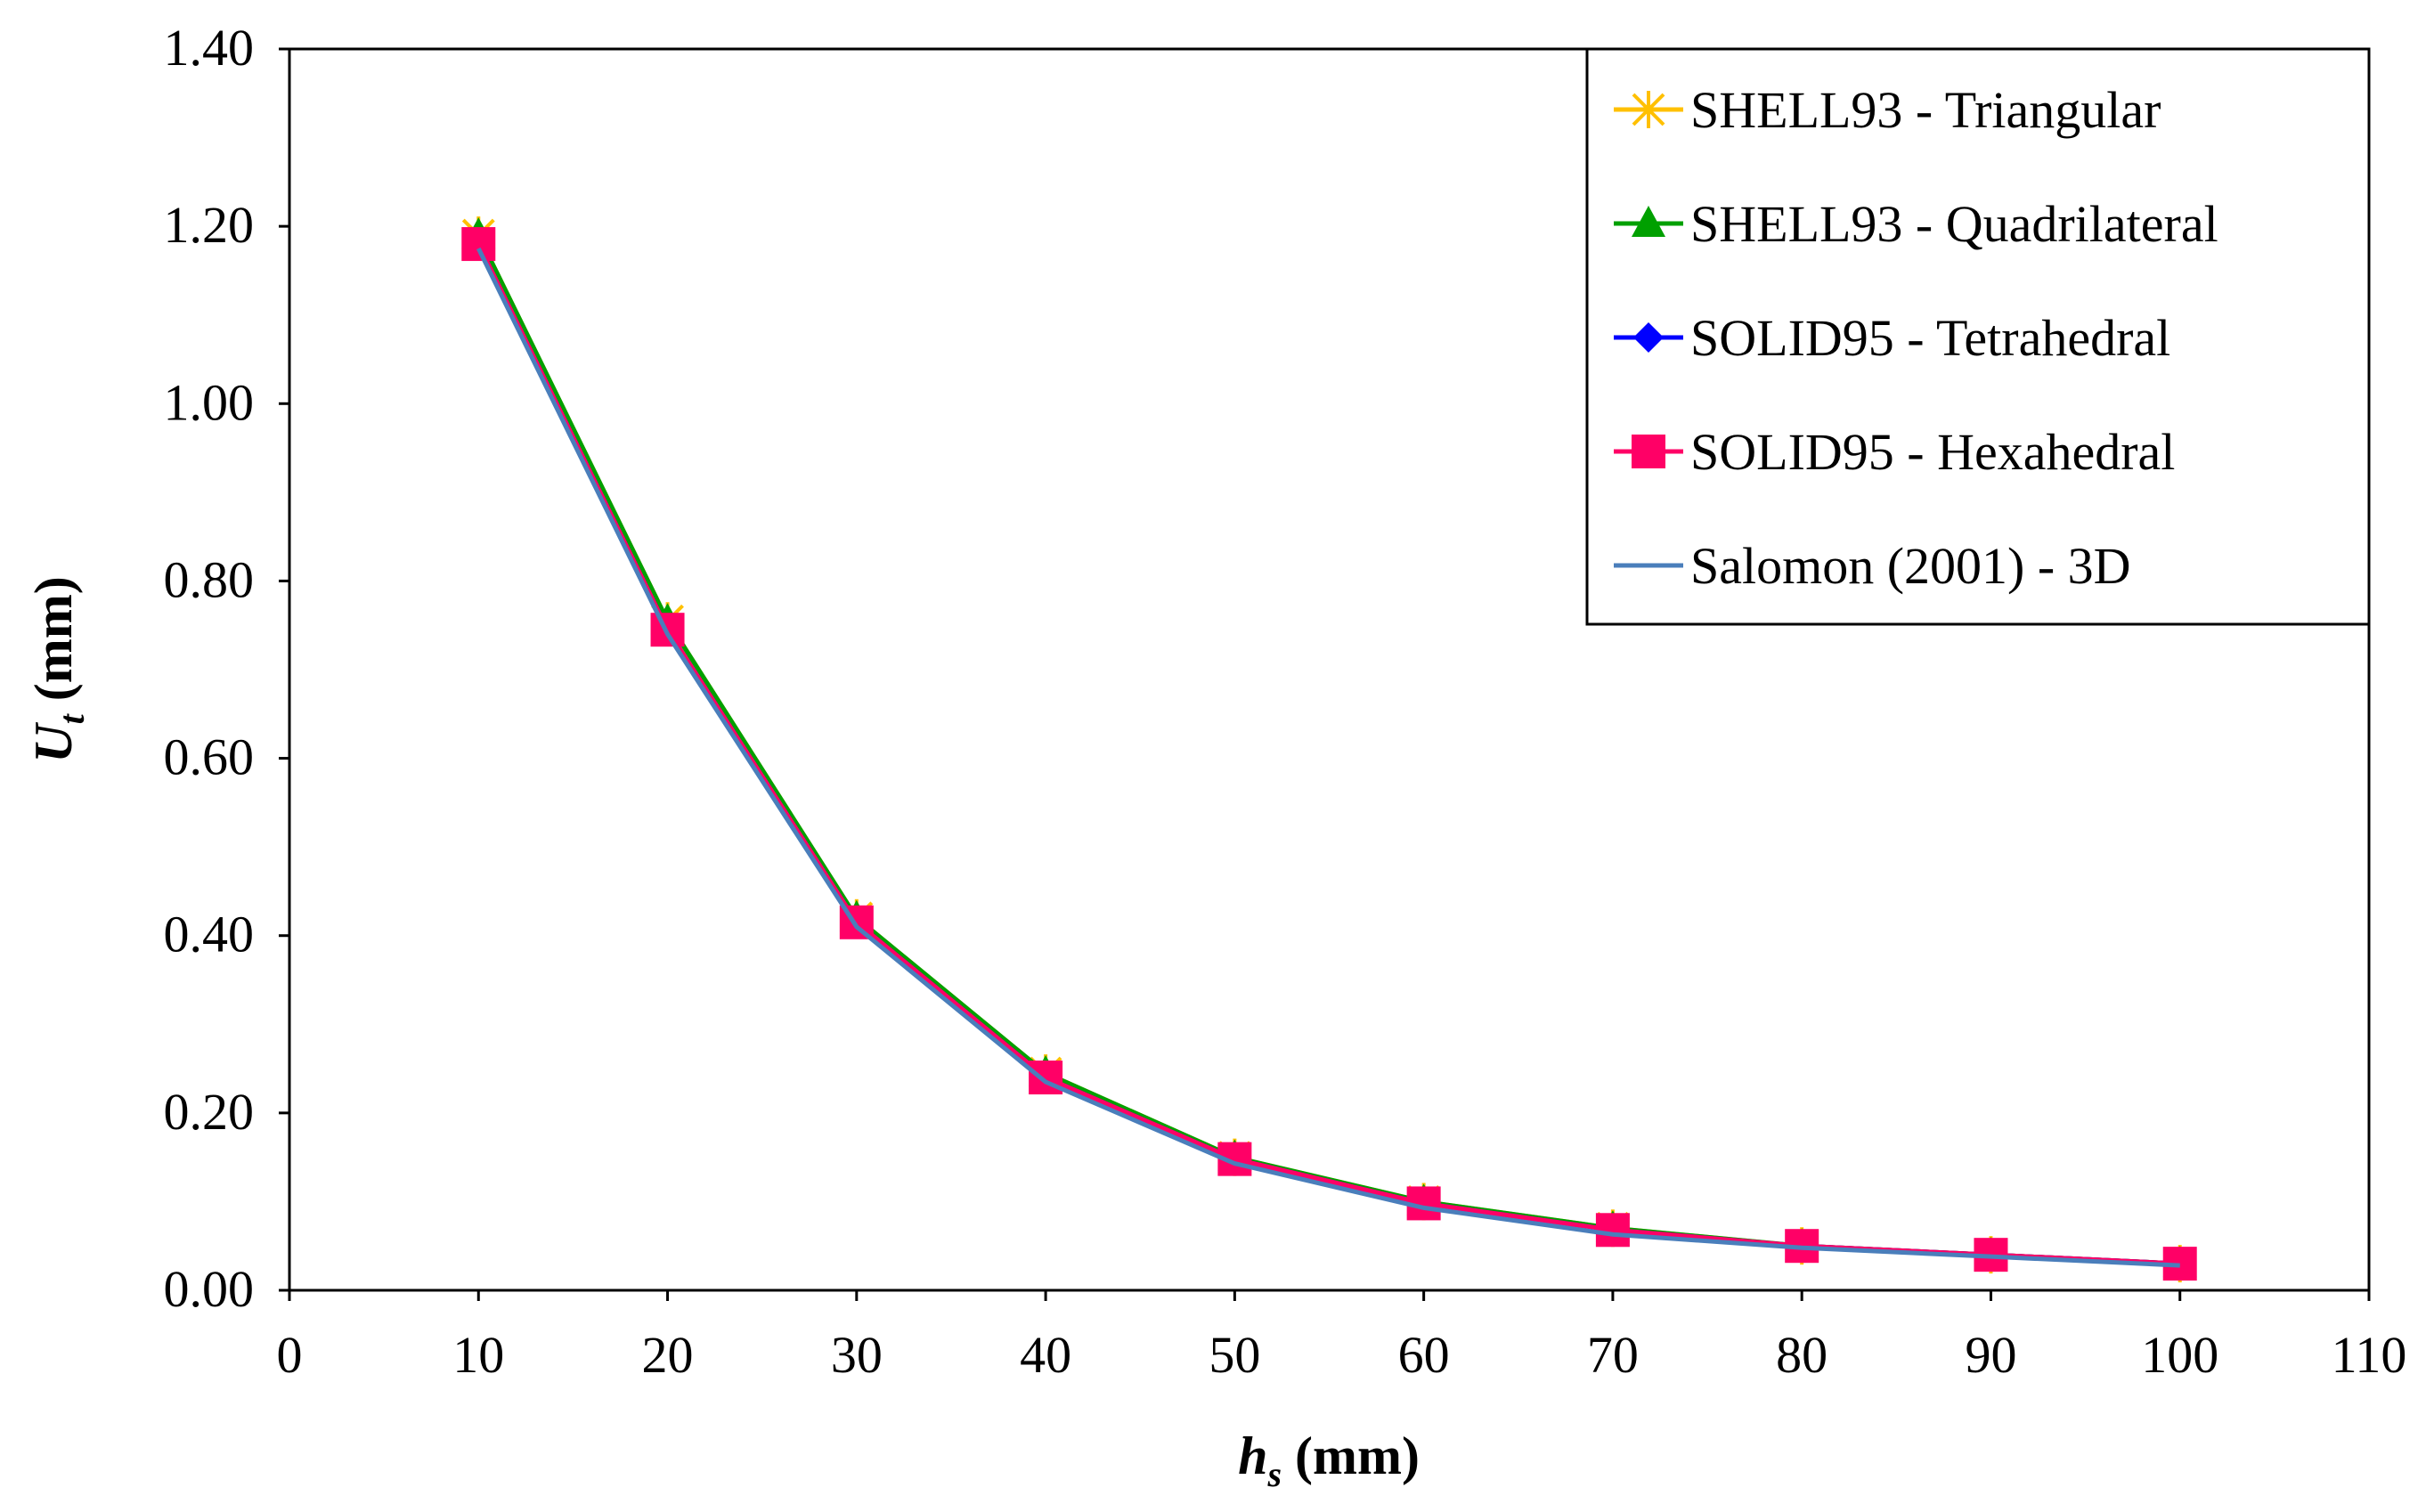 This screenshot has width=2434, height=1512. I want to click on legend-item: SOLID95 - Tetrahedral, so click(1892, 338).